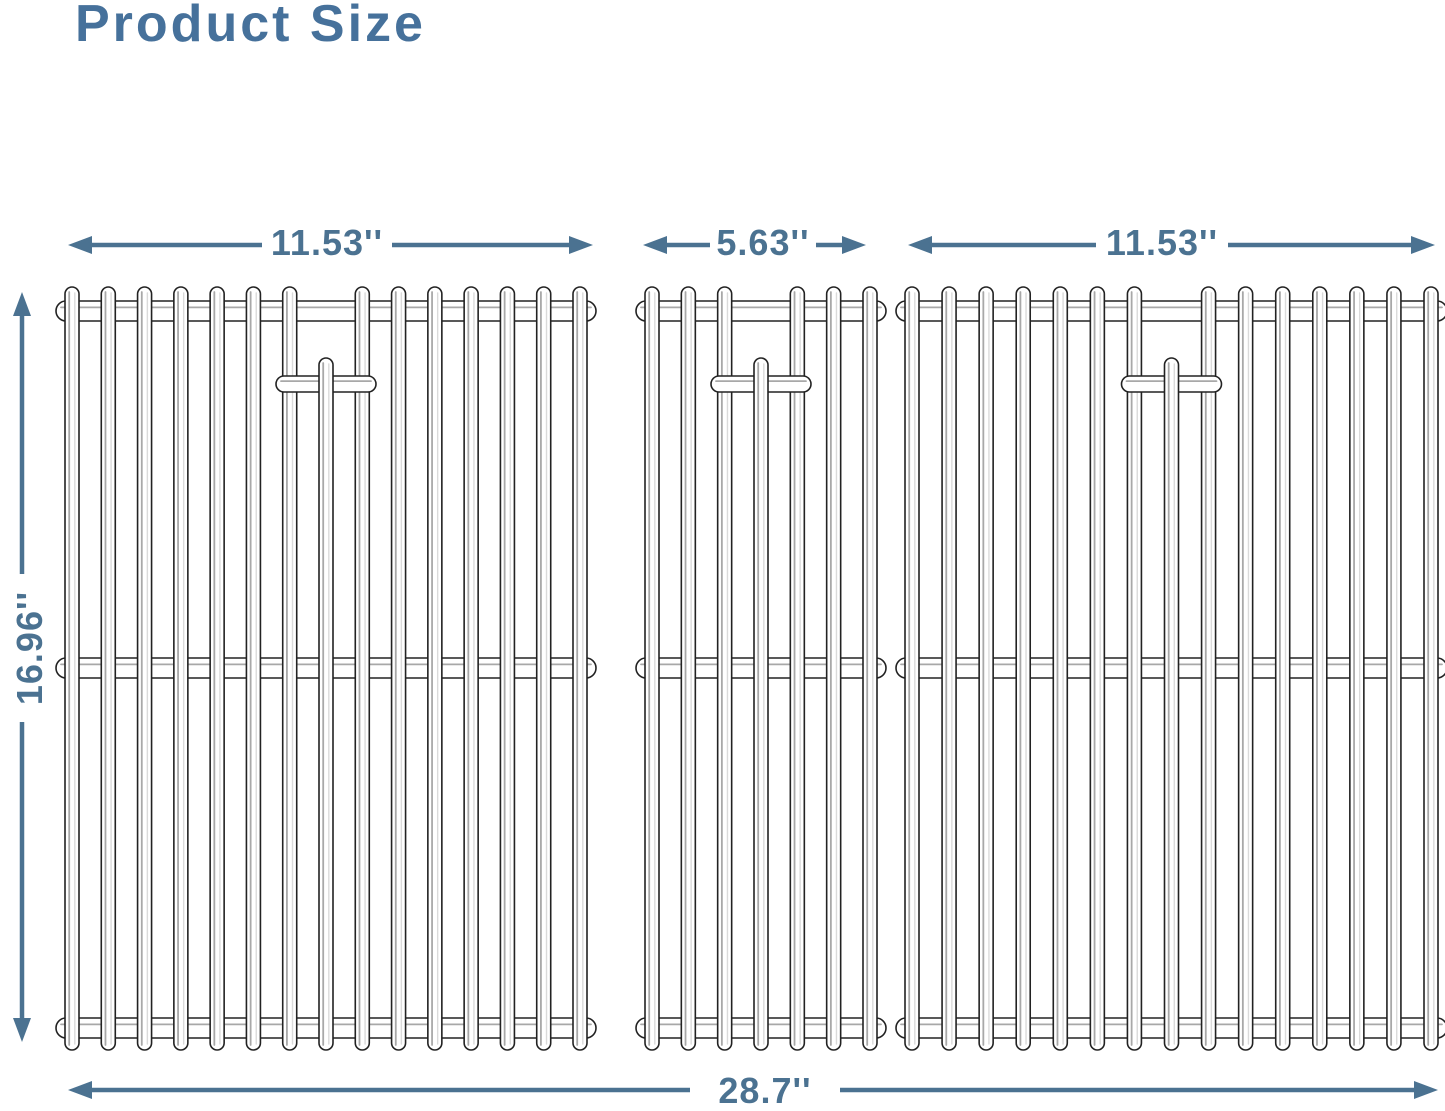 This screenshot has width=1445, height=1111. Describe the element at coordinates (29, 648) in the screenshot. I see `dimension-label-panel-height: 16.96''` at that location.